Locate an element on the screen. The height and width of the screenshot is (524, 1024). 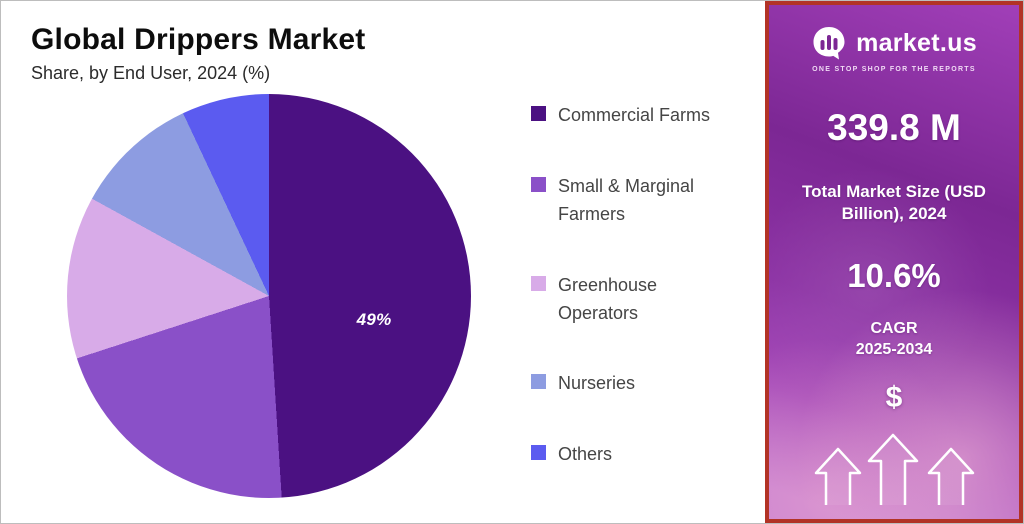
legend-item: Greenhouse Operators is located at coordinates (630, 300).